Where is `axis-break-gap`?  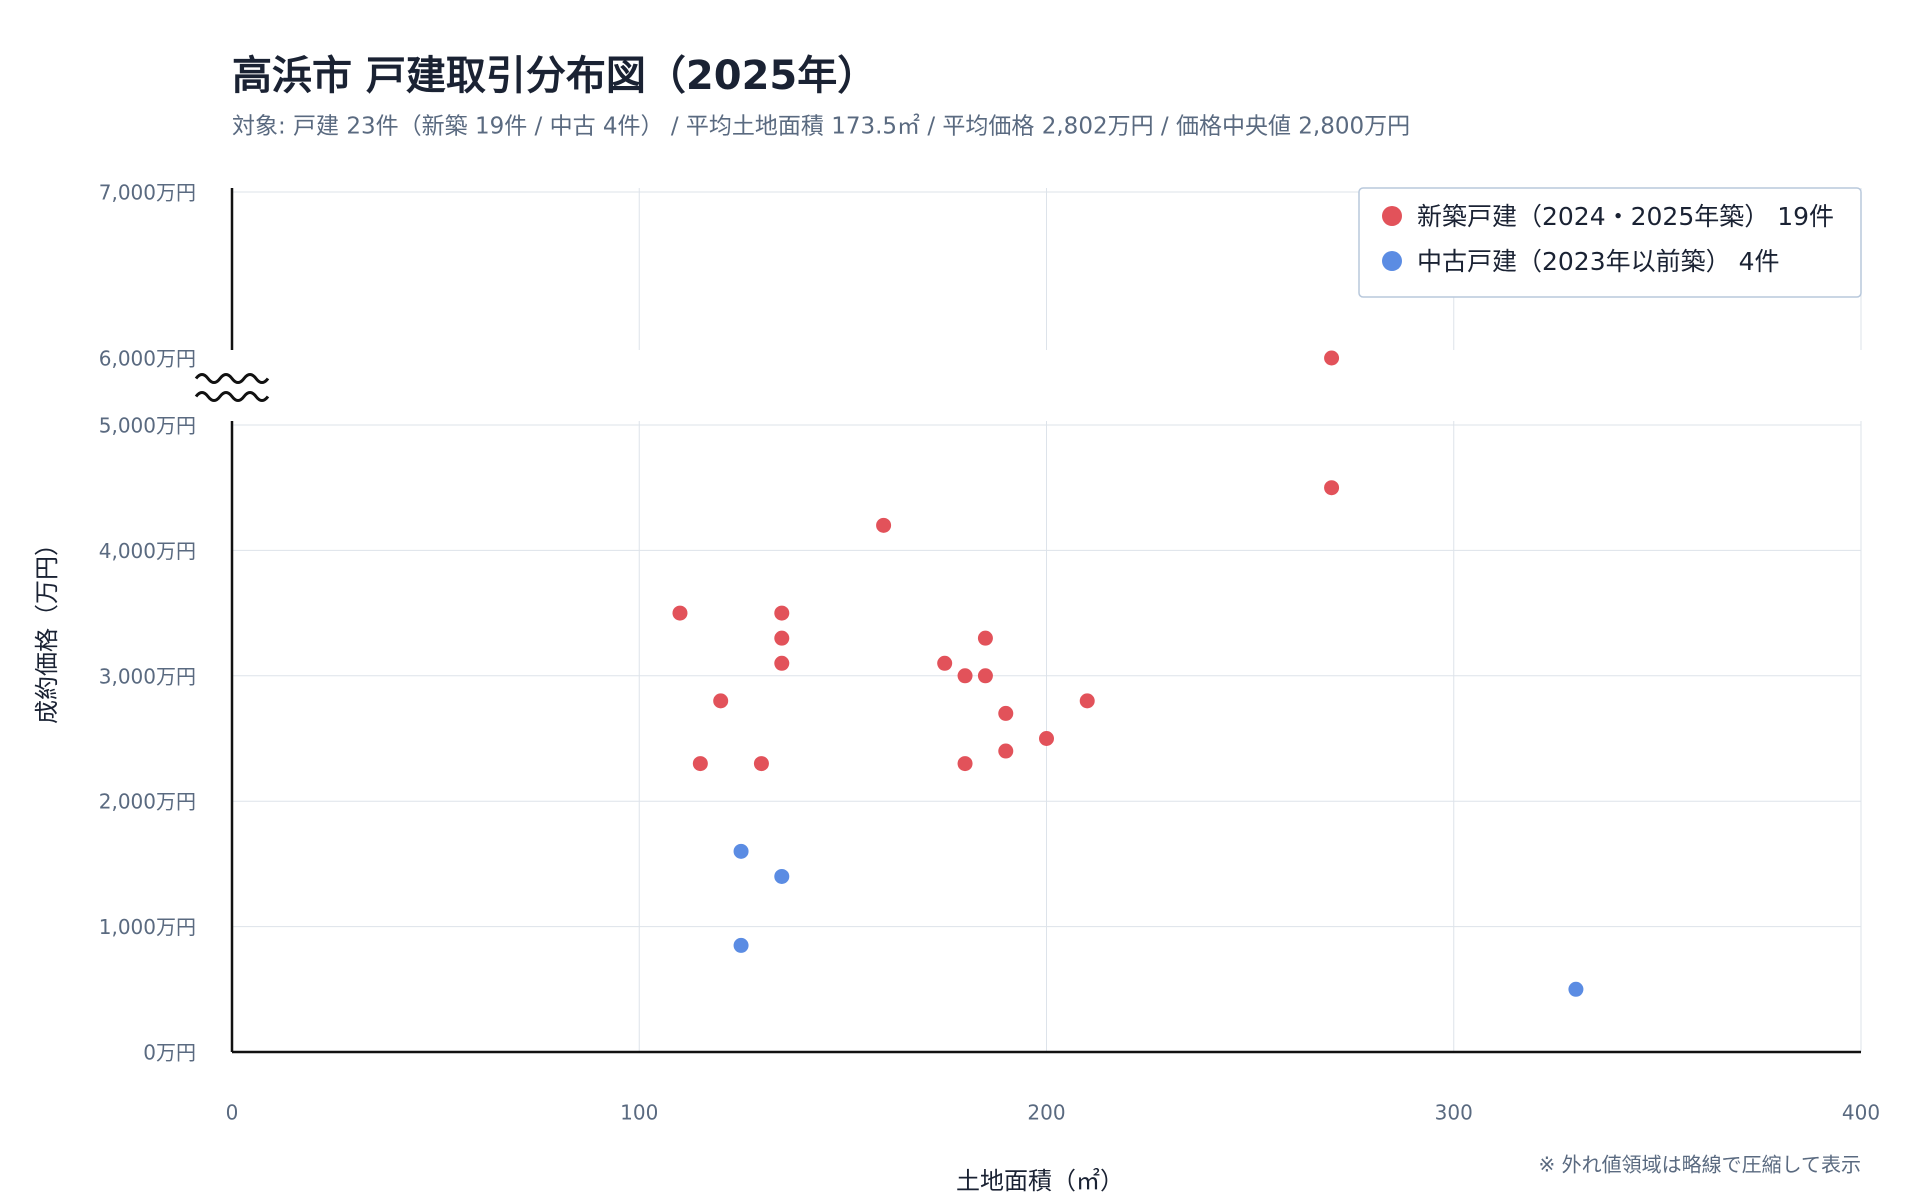 axis-break-gap is located at coordinates (232, 385).